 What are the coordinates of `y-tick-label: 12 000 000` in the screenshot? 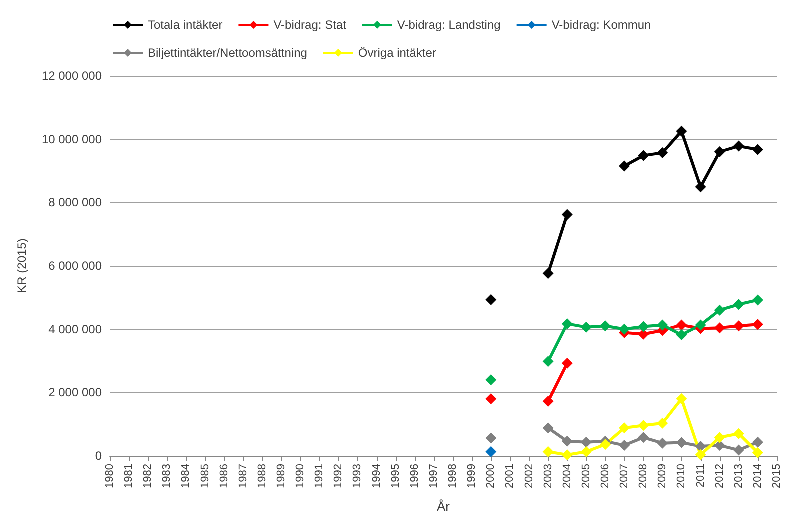 It's located at (72, 76).